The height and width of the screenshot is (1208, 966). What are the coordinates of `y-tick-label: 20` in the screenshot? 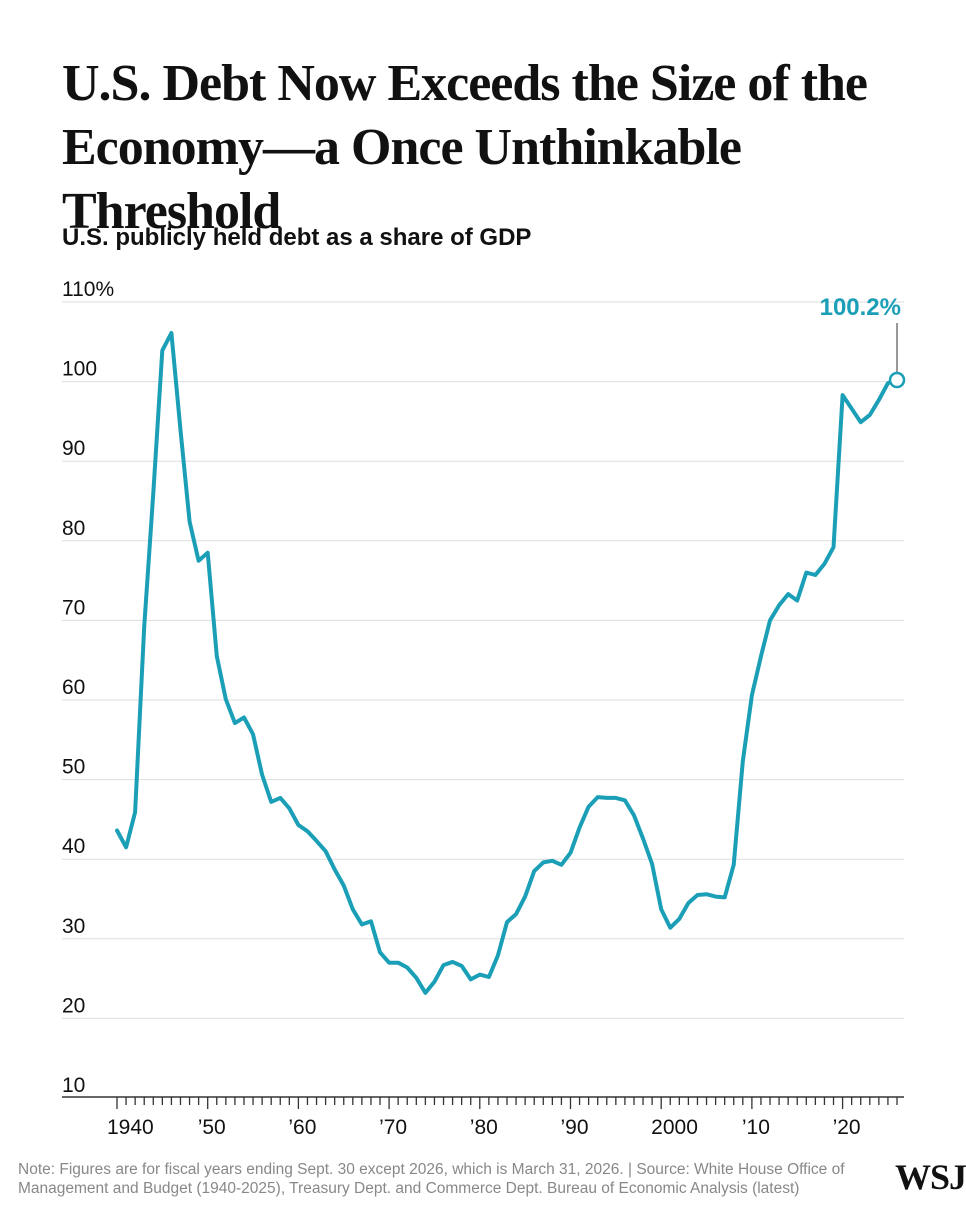 It's located at (73, 1005).